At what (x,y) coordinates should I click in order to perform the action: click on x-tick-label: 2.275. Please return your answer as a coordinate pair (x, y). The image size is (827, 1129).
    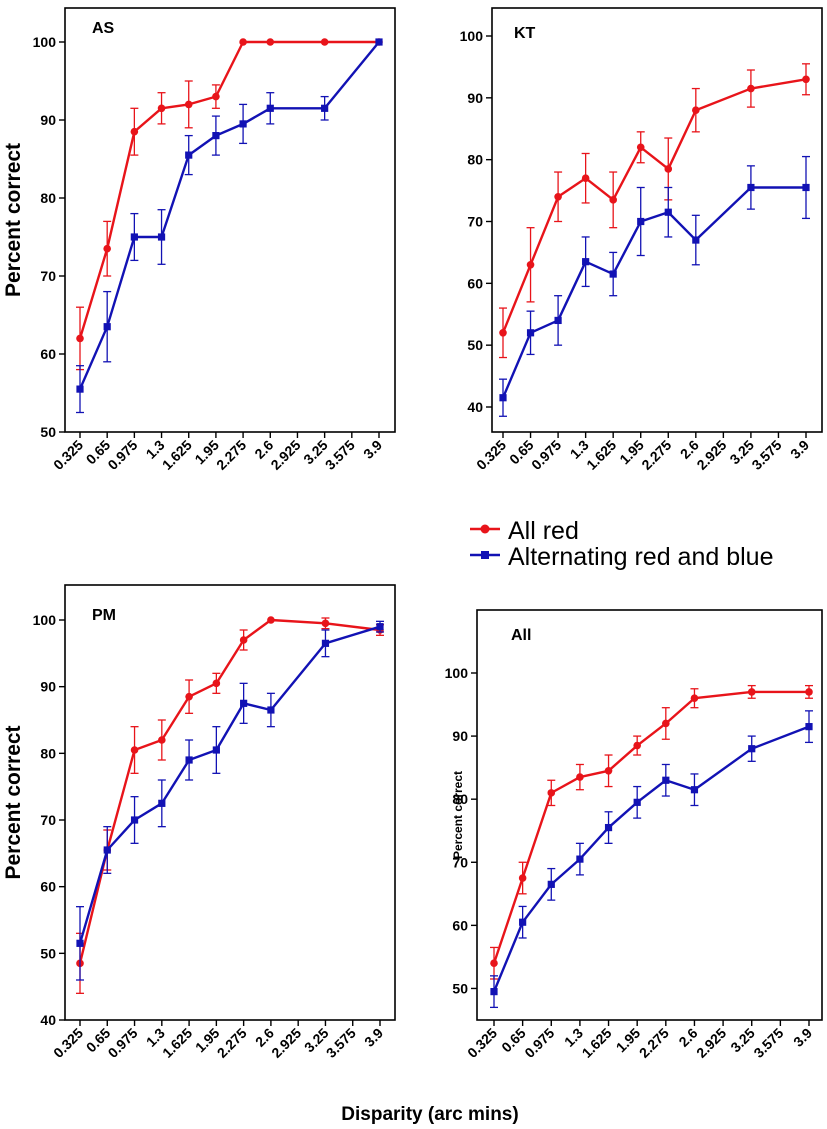
    Looking at the image, I should click on (656, 455).